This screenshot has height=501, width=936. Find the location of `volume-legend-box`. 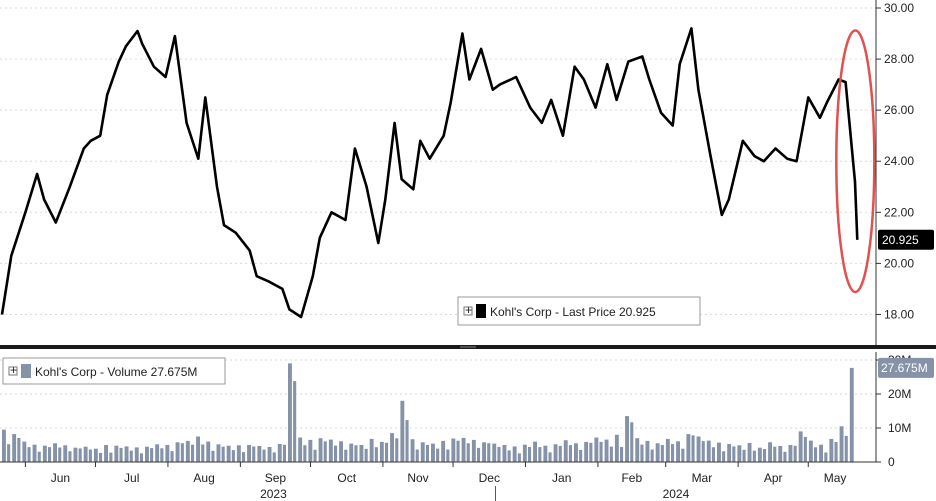

volume-legend-box is located at coordinates (114, 371).